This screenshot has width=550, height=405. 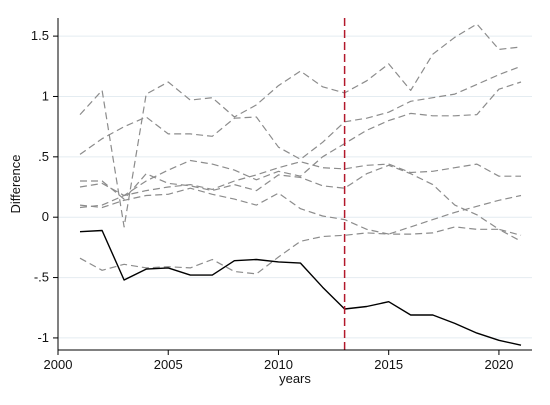 I want to click on y-tick-label: -.5, so click(x=41, y=277).